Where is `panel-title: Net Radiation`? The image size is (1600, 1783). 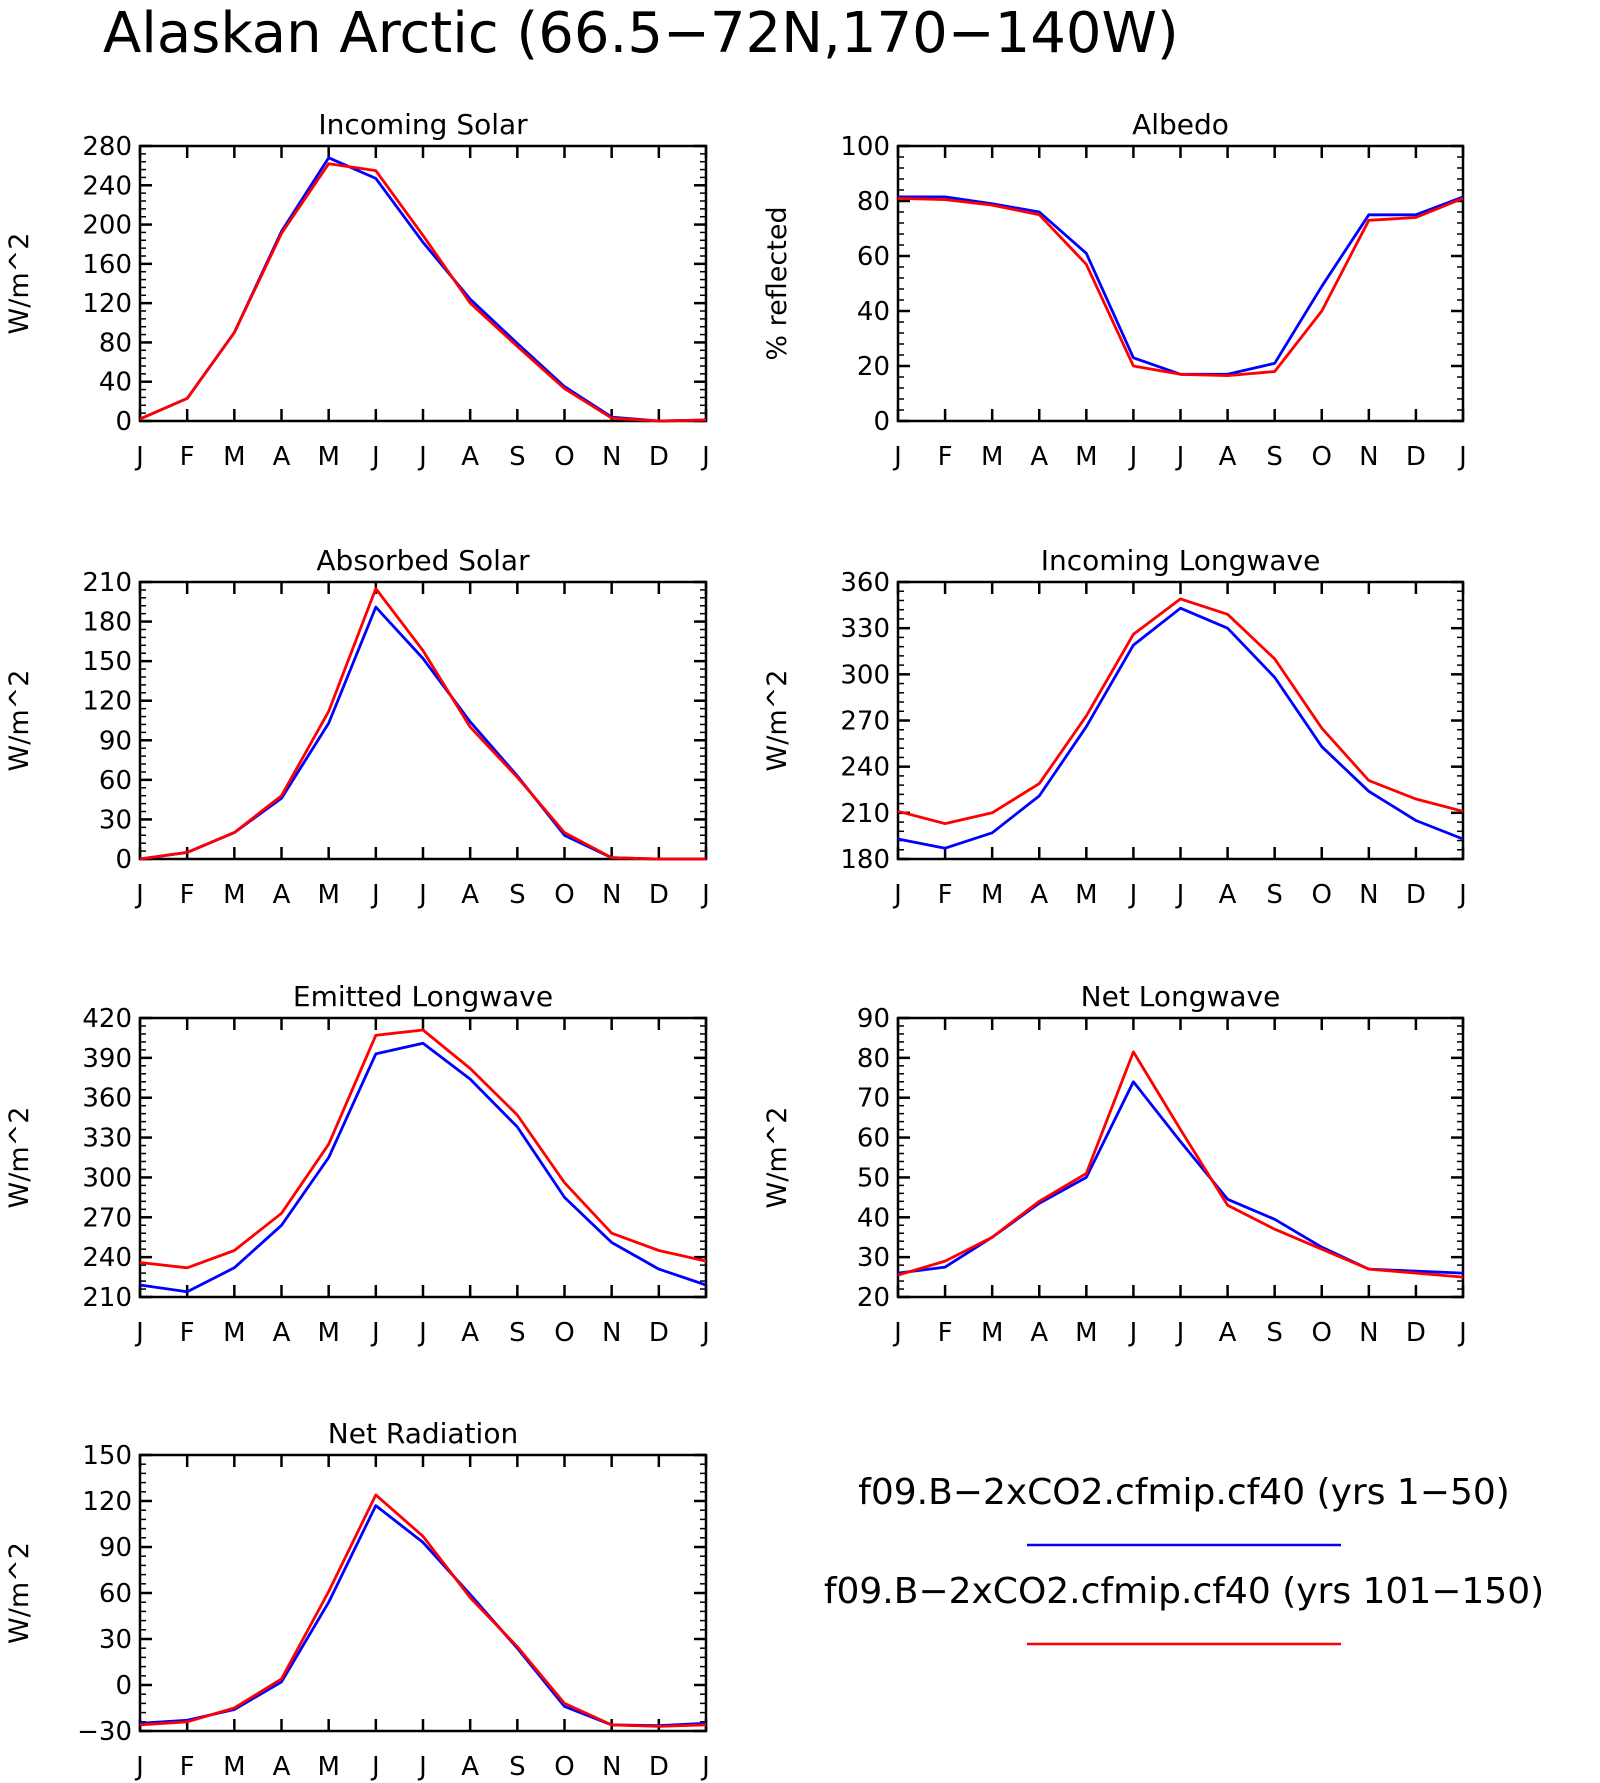 panel-title: Net Radiation is located at coordinates (423, 1433).